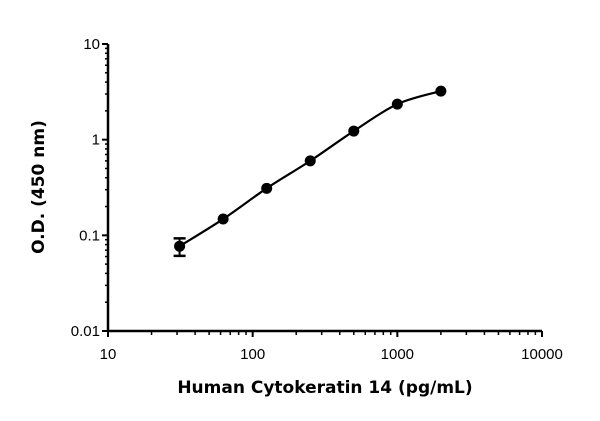 This screenshot has width=600, height=421. Describe the element at coordinates (542, 354) in the screenshot. I see `x-tick-label: 10000` at that location.